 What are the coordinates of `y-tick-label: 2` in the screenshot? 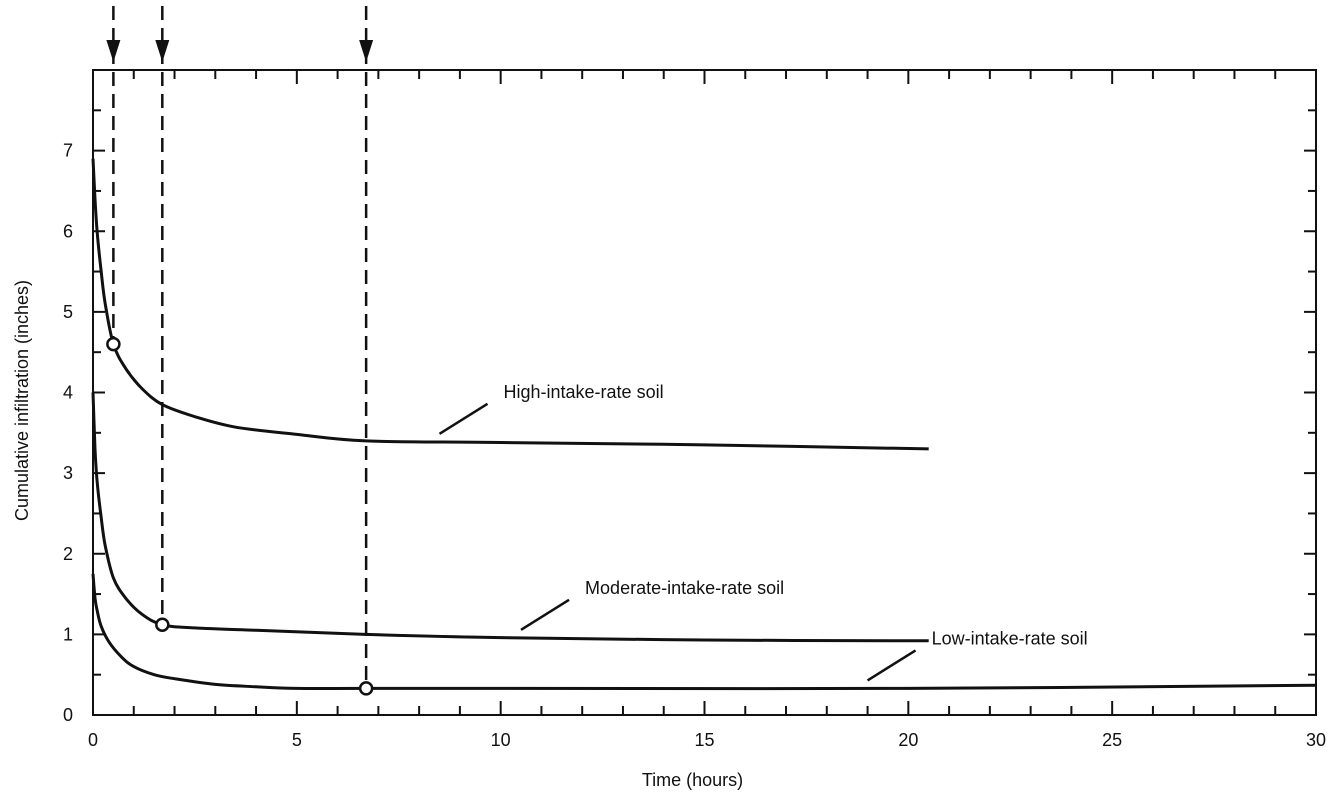 It's located at (68, 554).